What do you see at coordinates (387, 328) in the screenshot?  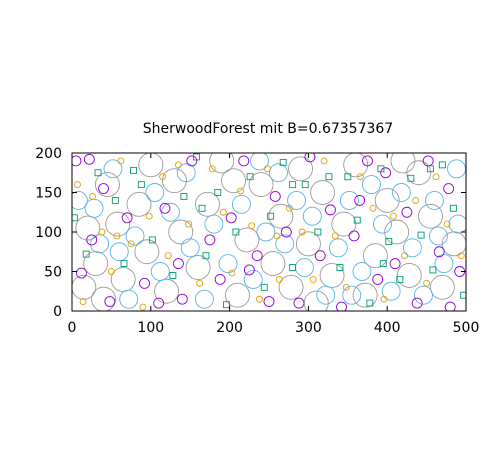 I see `x-tick-label-400: 400` at bounding box center [387, 328].